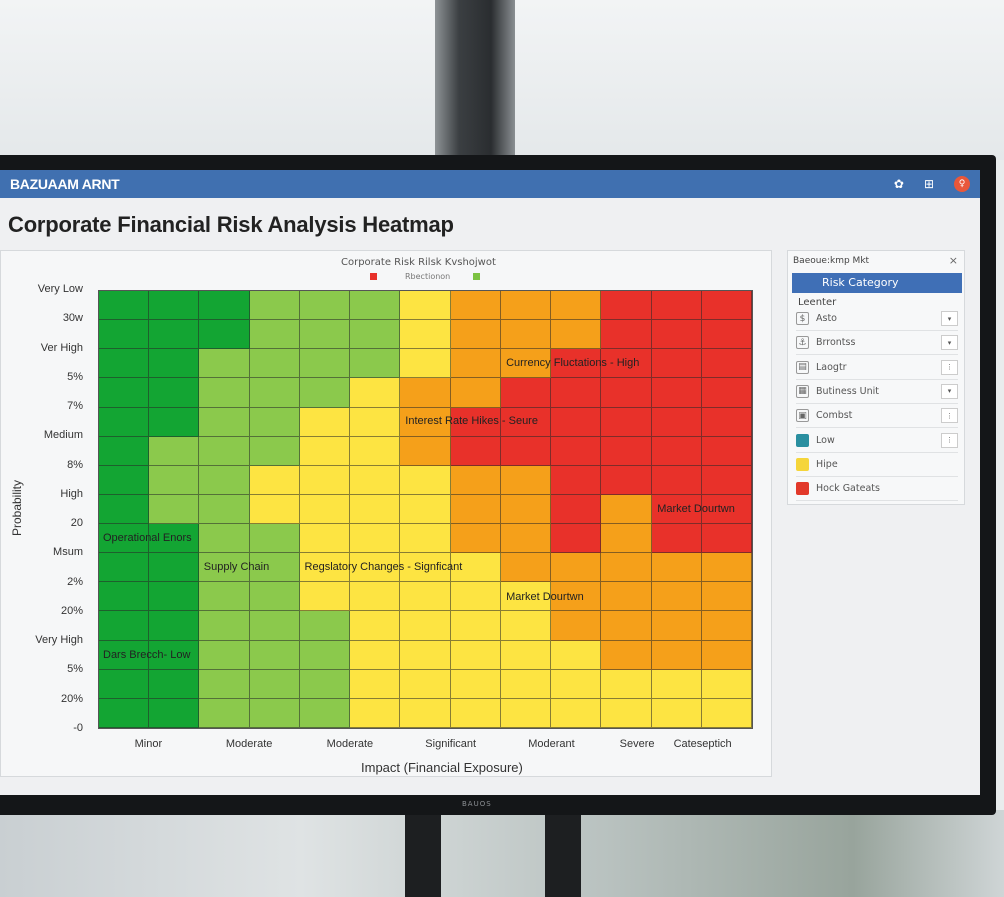  I want to click on filter-item-label: Asto, so click(826, 318).